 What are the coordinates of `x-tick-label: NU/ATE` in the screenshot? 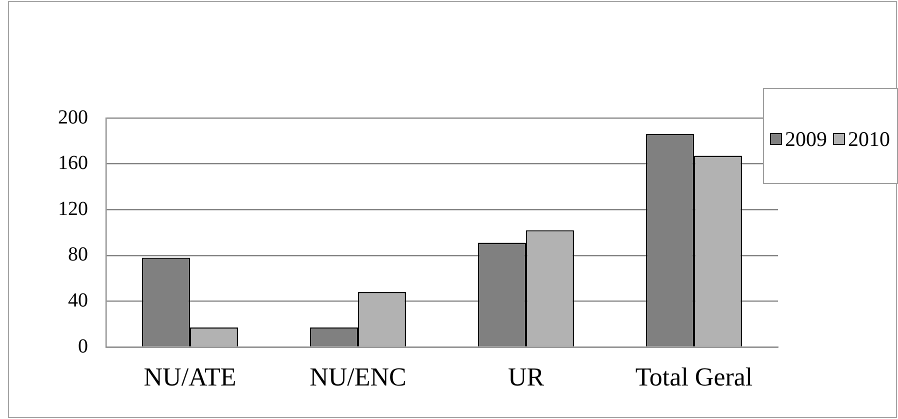 It's located at (190, 377).